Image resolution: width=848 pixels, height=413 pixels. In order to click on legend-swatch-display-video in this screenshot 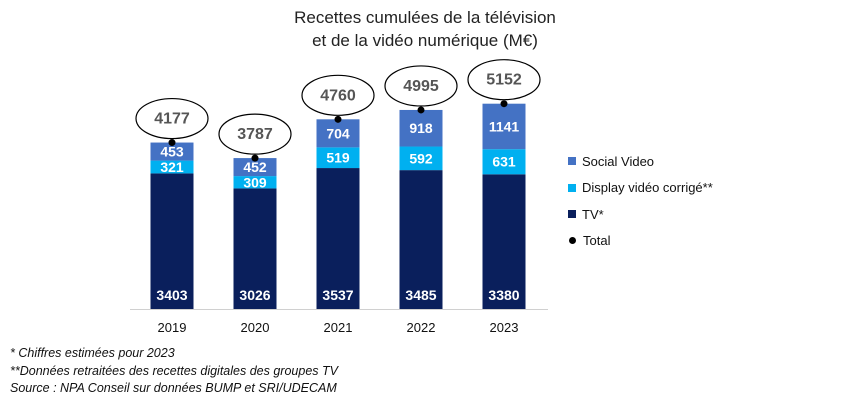, I will do `click(572, 187)`.